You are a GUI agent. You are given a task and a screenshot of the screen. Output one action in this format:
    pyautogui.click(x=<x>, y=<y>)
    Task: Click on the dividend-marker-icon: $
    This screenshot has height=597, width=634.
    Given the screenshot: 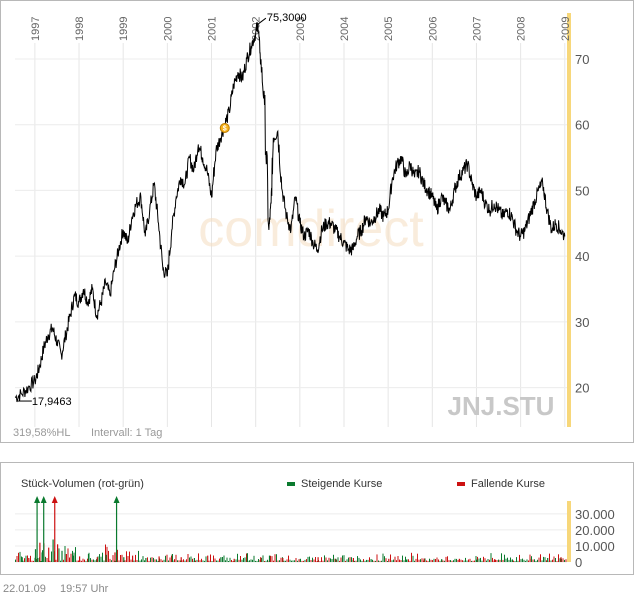 What is the action you would take?
    pyautogui.click(x=224, y=128)
    